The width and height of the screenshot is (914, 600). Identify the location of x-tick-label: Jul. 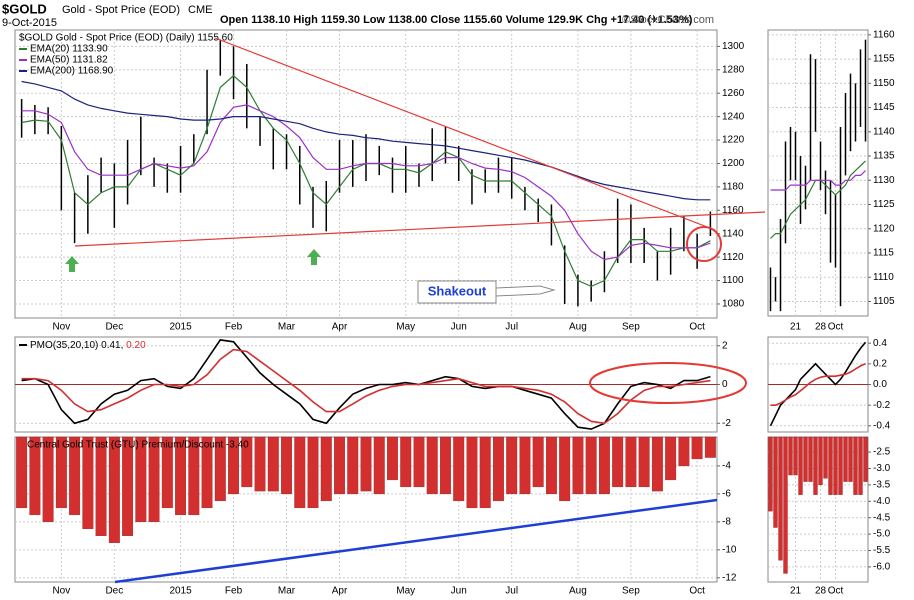
(511, 327).